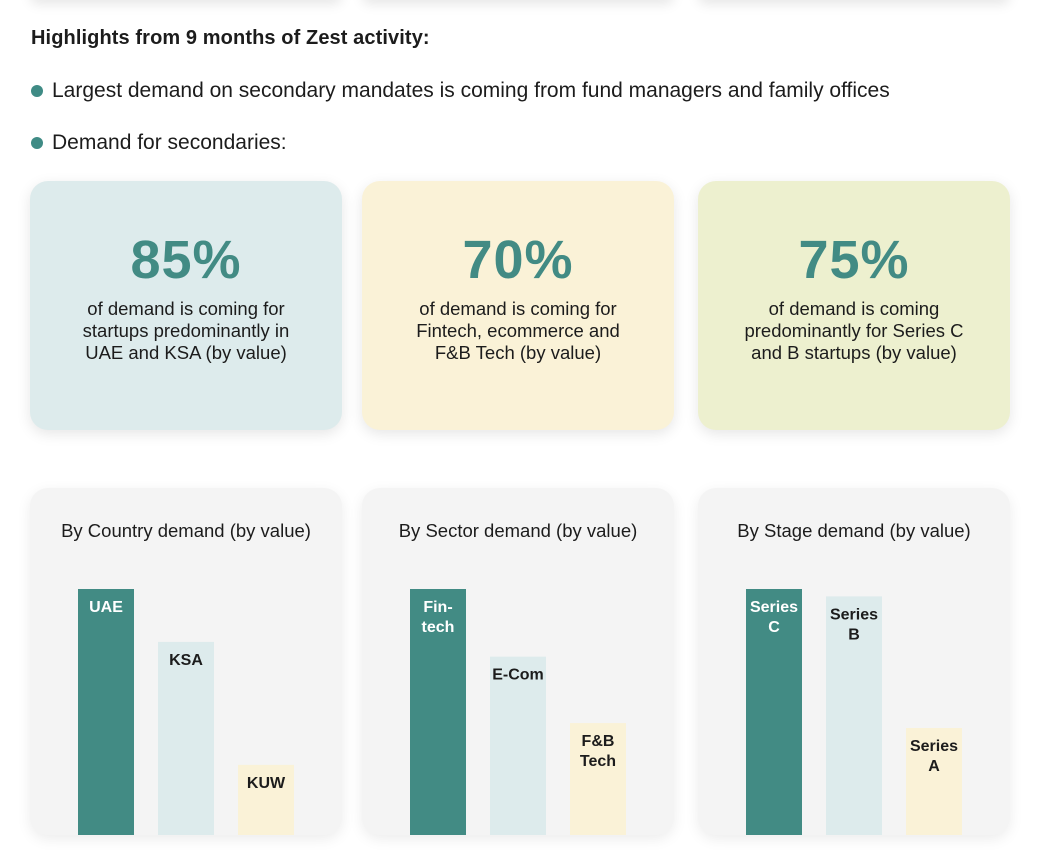 This screenshot has height=868, width=1044. What do you see at coordinates (598, 741) in the screenshot?
I see `bar-label-line: F&B` at bounding box center [598, 741].